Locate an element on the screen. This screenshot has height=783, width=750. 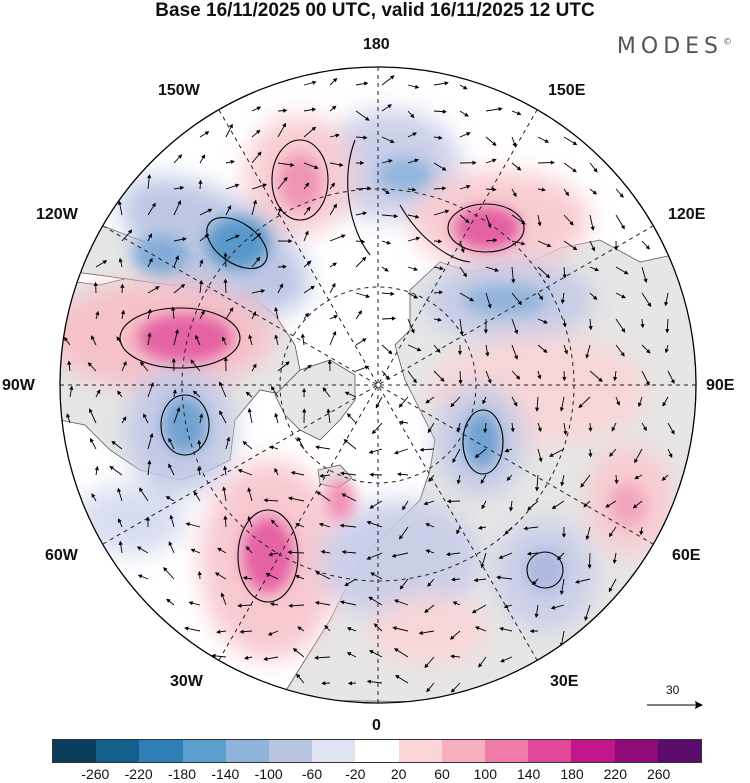
colorbar-tick-label: -140 is located at coordinates (225, 774).